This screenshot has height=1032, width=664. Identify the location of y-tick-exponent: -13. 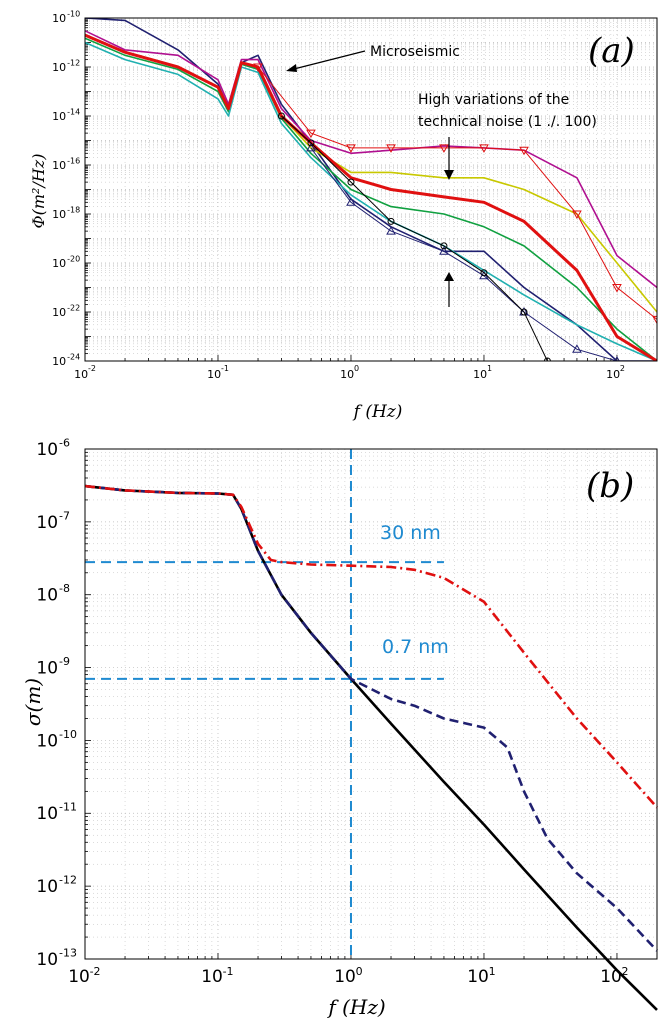
(68, 952).